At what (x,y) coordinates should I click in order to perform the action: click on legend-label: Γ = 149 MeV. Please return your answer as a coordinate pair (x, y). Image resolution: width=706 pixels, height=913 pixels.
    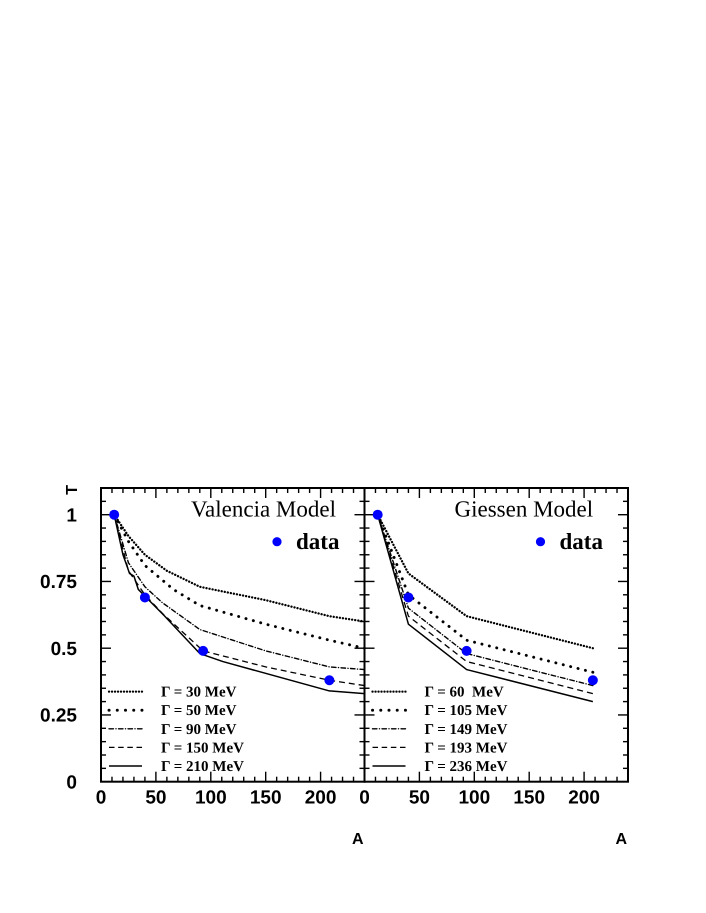
    Looking at the image, I should click on (466, 730).